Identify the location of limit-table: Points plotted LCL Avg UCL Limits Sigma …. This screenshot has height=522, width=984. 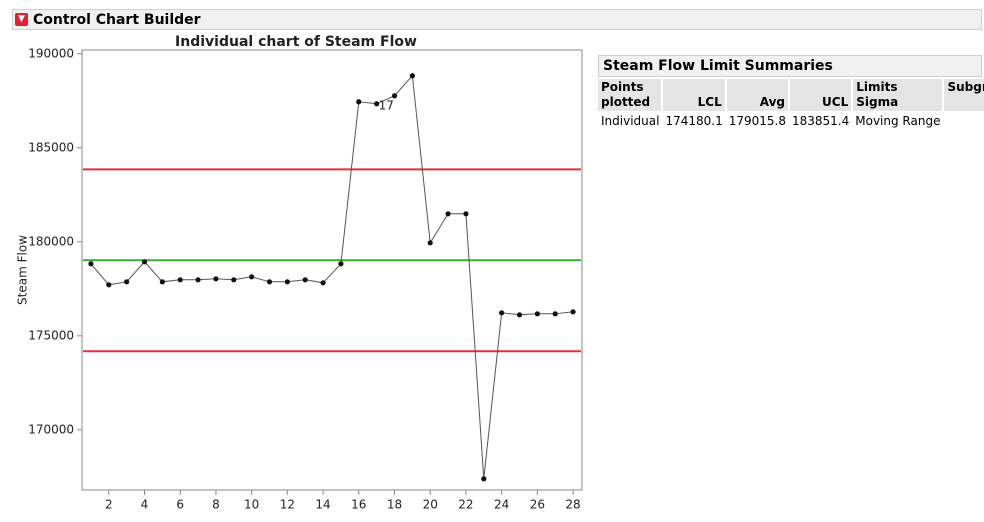
(791, 105).